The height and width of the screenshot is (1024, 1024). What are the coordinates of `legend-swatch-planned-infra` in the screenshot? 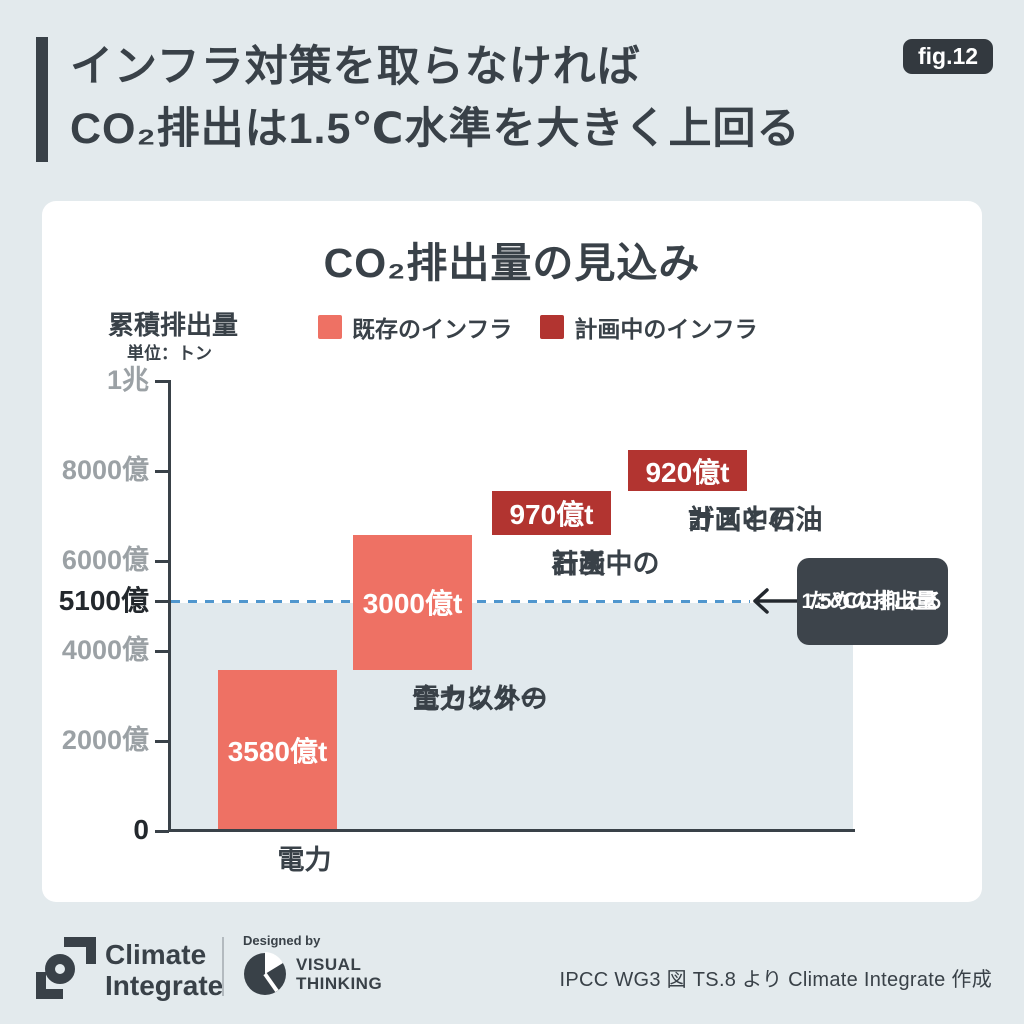 It's located at (552, 327).